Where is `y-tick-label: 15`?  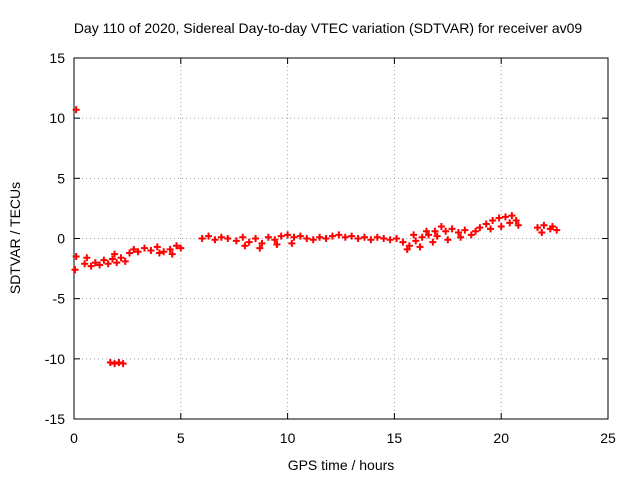 y-tick-label: 15 is located at coordinates (57, 58).